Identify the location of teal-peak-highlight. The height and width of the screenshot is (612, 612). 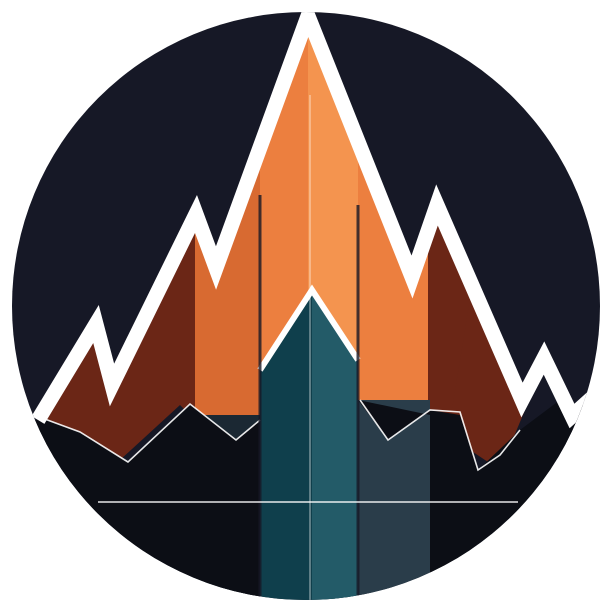
(335, 446).